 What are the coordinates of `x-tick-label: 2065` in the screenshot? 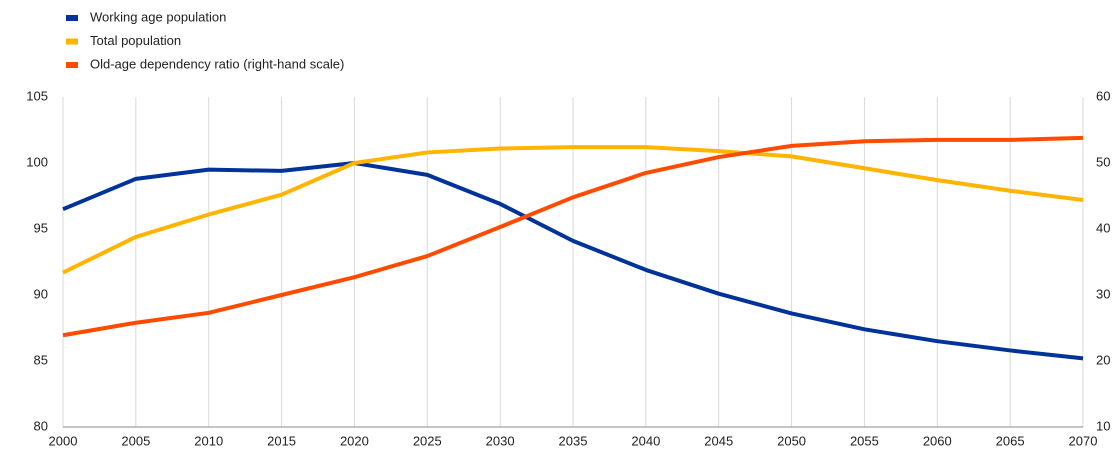 It's located at (1010, 440).